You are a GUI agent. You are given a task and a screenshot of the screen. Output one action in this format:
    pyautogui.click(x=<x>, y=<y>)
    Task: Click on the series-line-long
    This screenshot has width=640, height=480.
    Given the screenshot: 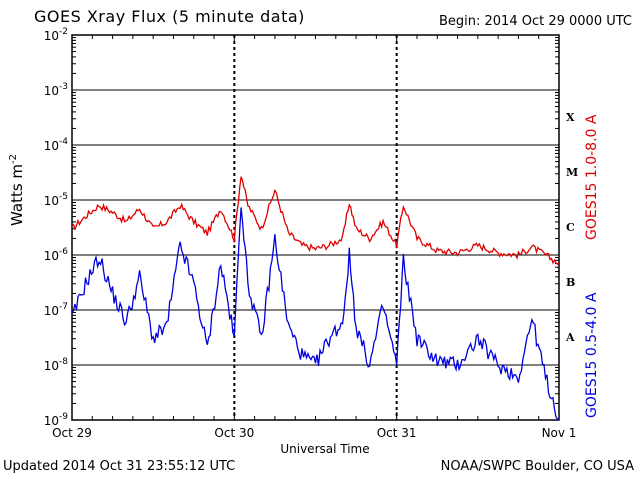 What is the action you would take?
    pyautogui.click(x=315, y=220)
    